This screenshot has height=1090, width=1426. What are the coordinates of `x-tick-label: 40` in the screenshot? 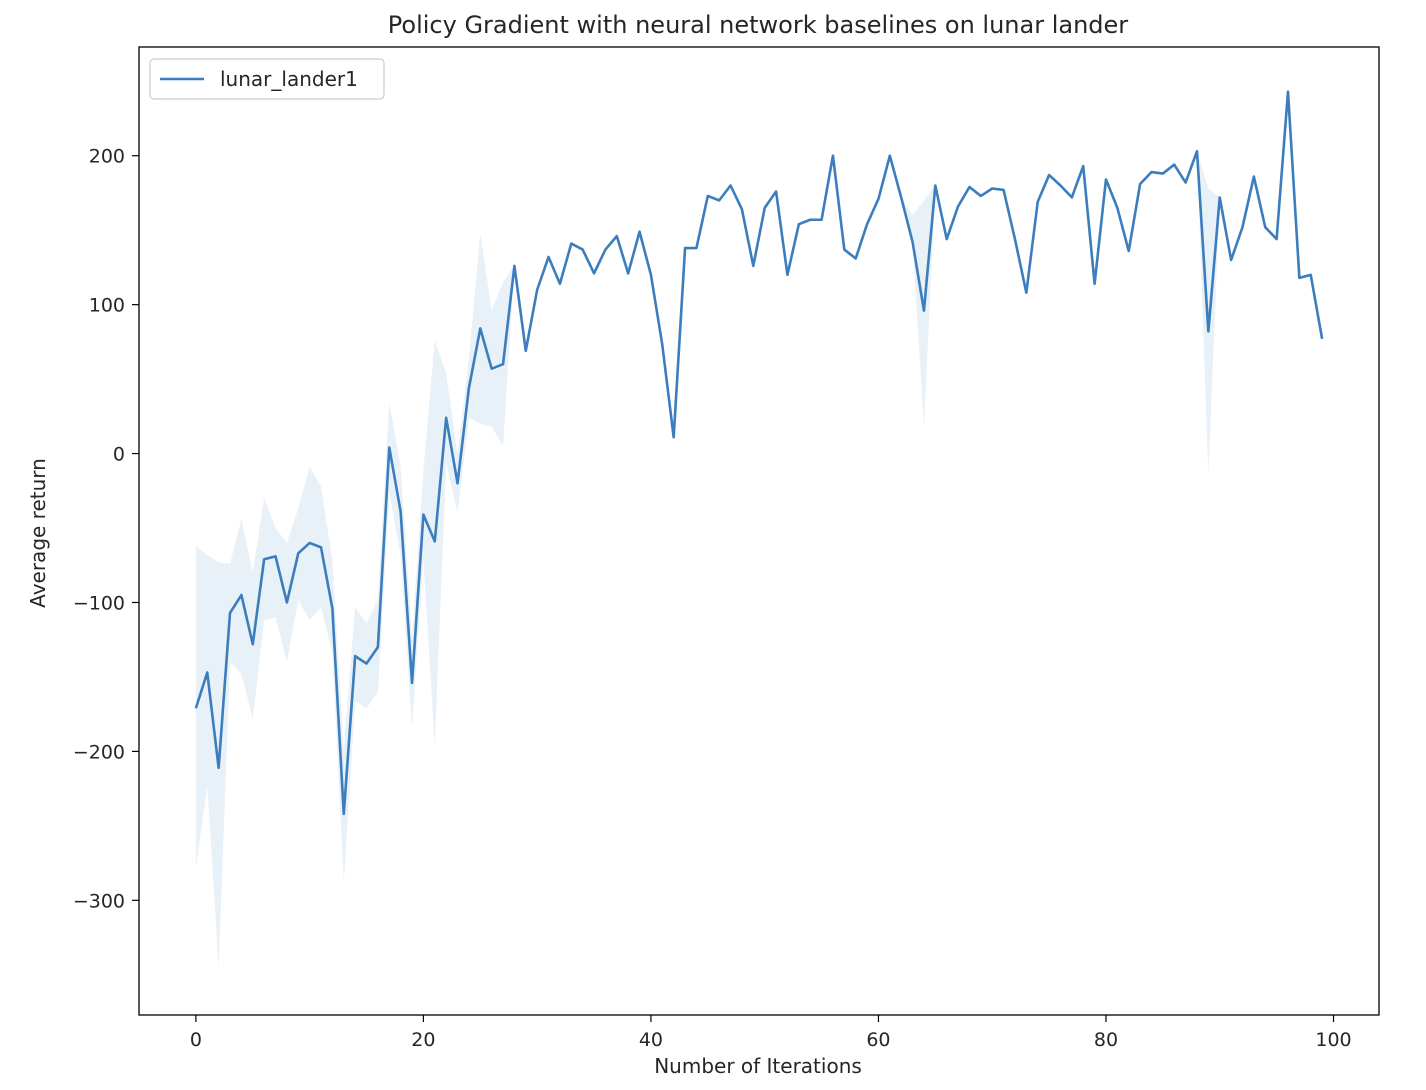 It's located at (651, 1040).